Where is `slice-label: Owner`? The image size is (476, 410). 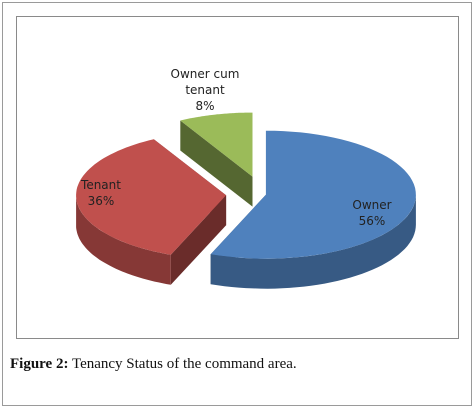 slice-label: Owner is located at coordinates (372, 205).